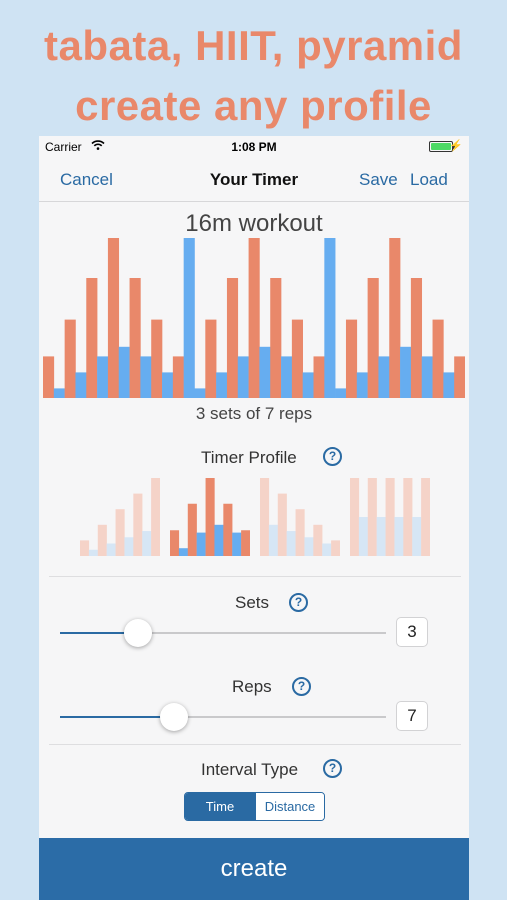 This screenshot has width=507, height=900. Describe the element at coordinates (99, 633) in the screenshot. I see `sets-slider-fill` at that location.